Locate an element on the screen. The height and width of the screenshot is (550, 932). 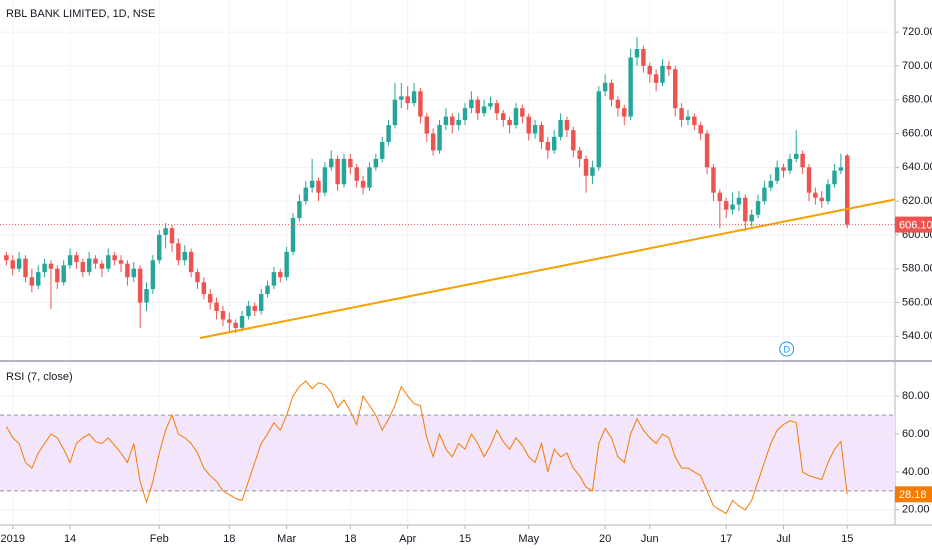
last-price-tag is located at coordinates (913, 224).